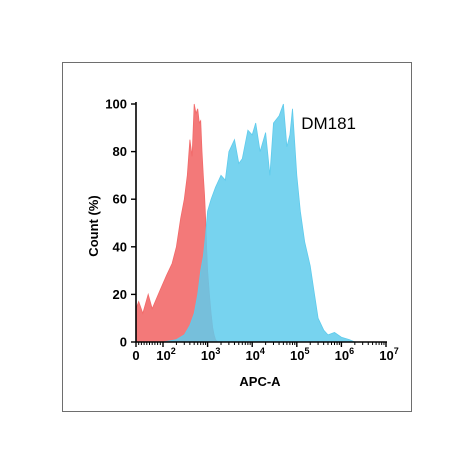 This screenshot has height=474, width=474. I want to click on x-tick-label: 0, so click(135, 355).